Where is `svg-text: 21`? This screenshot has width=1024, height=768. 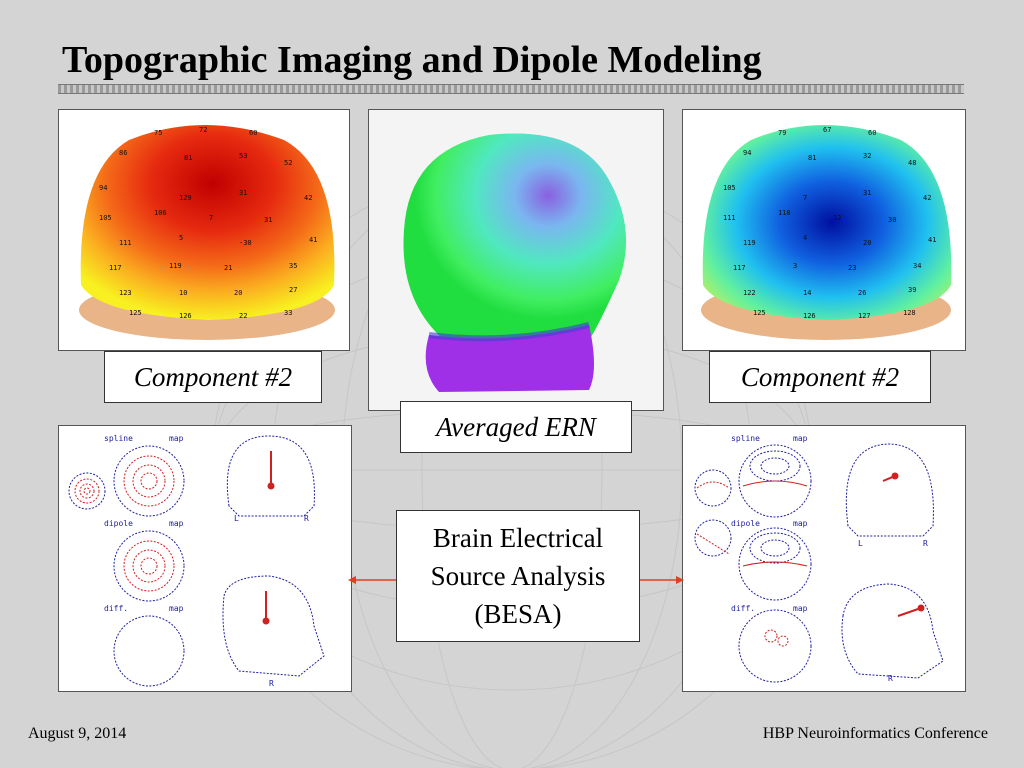 svg-text: 21 is located at coordinates (228, 268).